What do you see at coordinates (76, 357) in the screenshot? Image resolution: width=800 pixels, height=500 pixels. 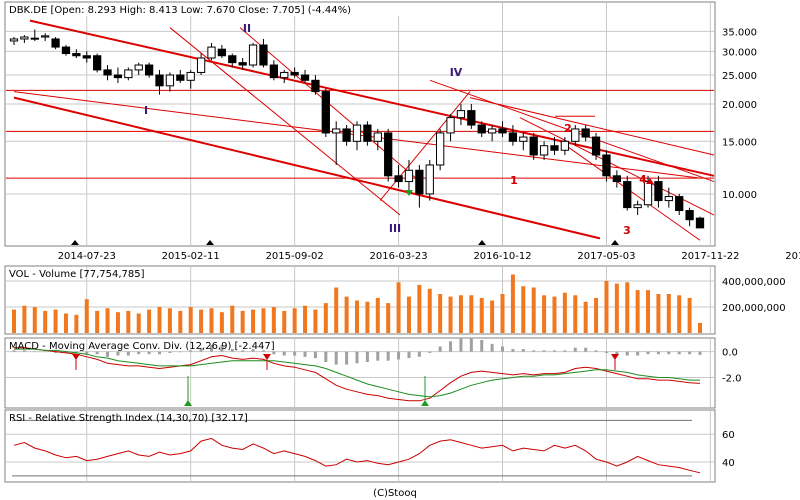 I see `macd-sell-marker` at bounding box center [76, 357].